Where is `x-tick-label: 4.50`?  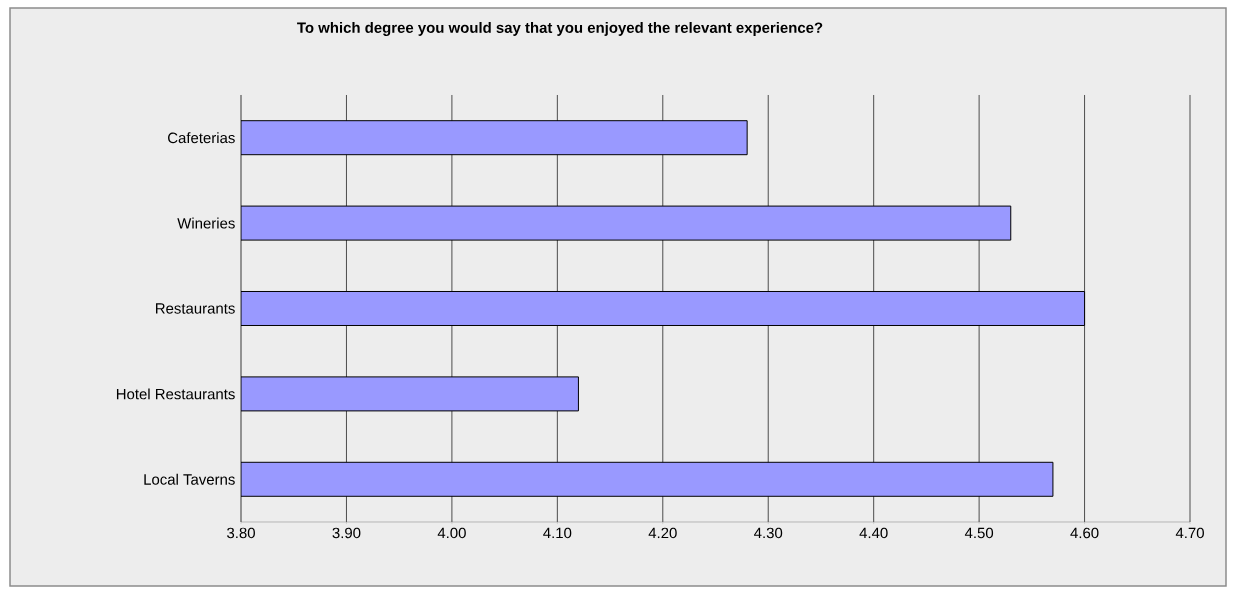 x-tick-label: 4.50 is located at coordinates (979, 533).